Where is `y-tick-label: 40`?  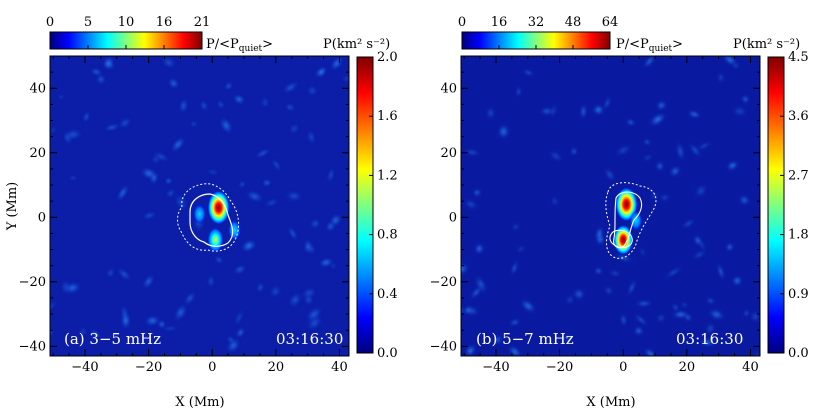
y-tick-label: 40 is located at coordinates (37, 88).